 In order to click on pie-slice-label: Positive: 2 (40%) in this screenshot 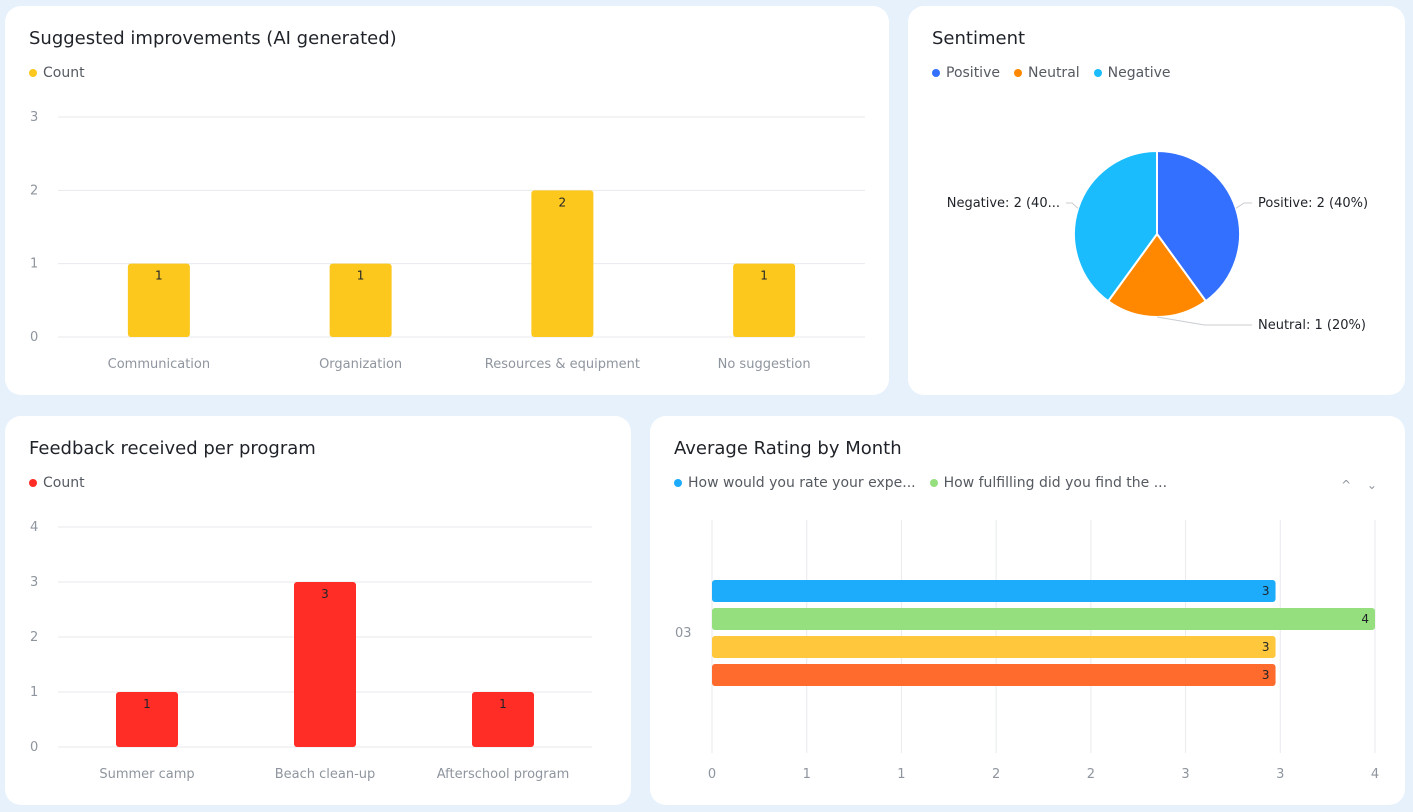, I will do `click(1313, 203)`.